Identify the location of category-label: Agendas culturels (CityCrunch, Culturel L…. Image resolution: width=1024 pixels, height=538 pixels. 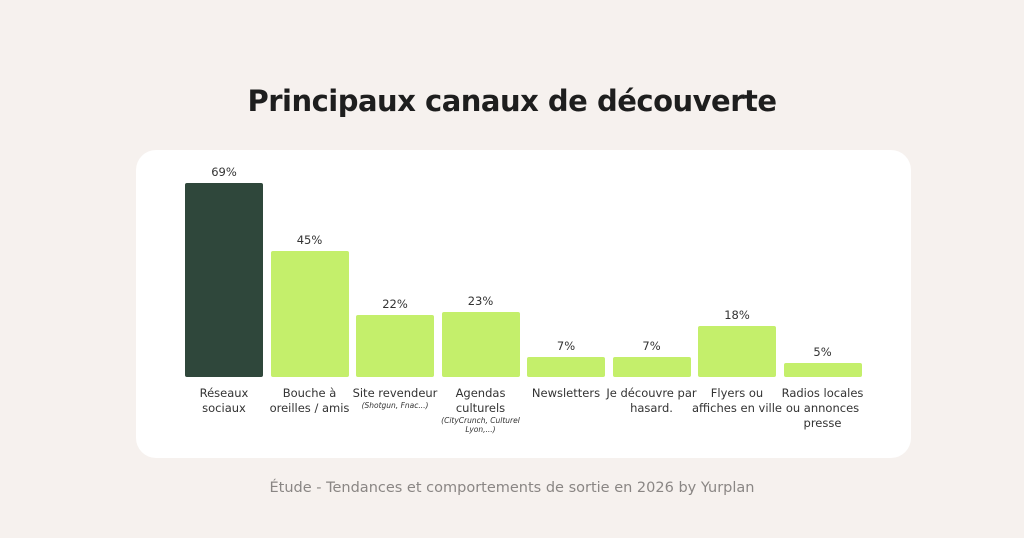
(481, 410).